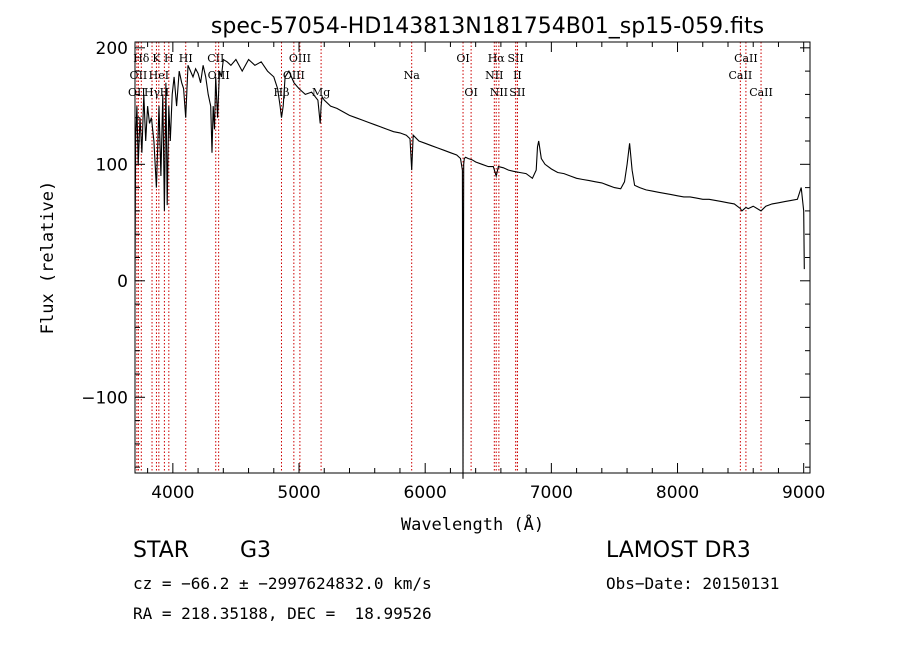 This screenshot has height=649, width=900. I want to click on line-marker-label-3: HI, so click(186, 58).